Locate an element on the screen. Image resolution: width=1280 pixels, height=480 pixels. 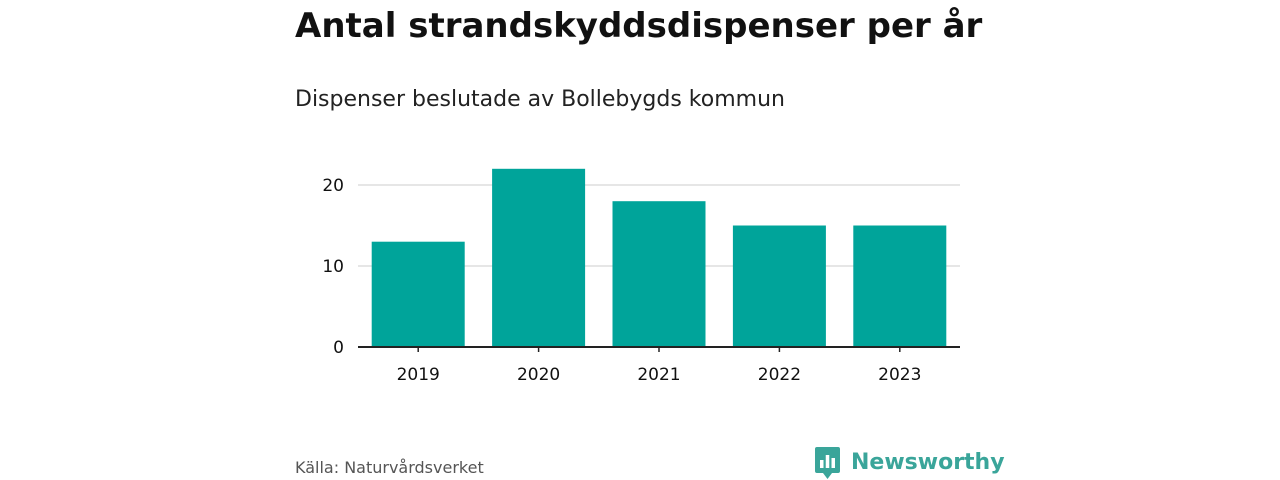
y-tick-label: 0 is located at coordinates (338, 348).